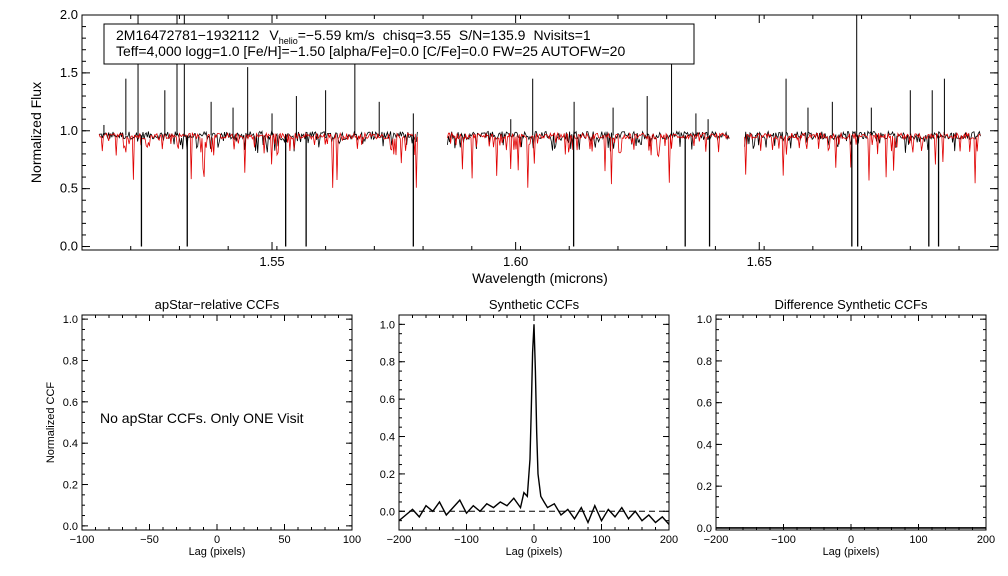  What do you see at coordinates (492, 35) in the screenshot?
I see `sn-value: S/N=135.9` at bounding box center [492, 35].